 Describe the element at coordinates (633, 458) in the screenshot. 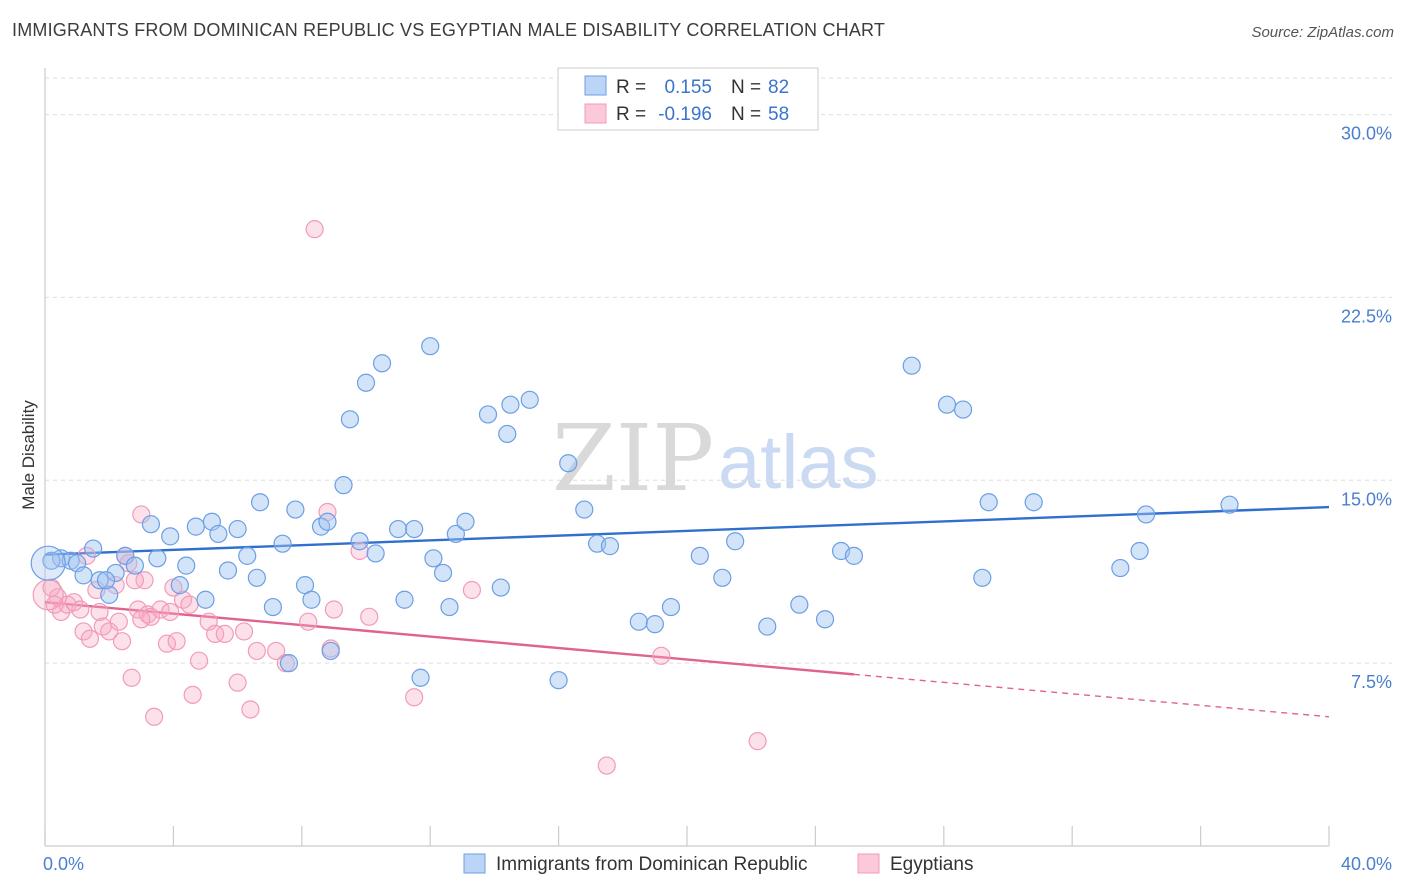

I see `watermark-zip: ZIP` at that location.